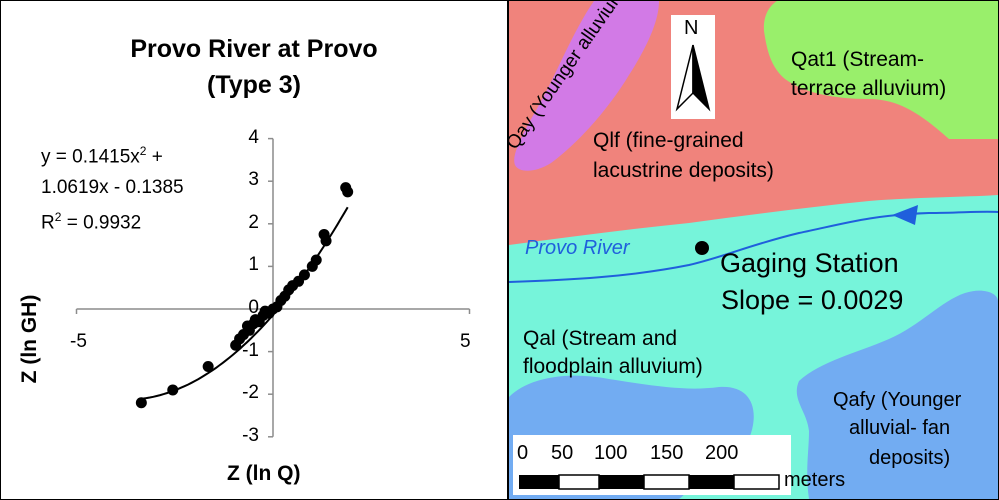 The image size is (999, 500). Describe the element at coordinates (254, 49) in the screenshot. I see `chart-title: Provo River at Provo` at that location.